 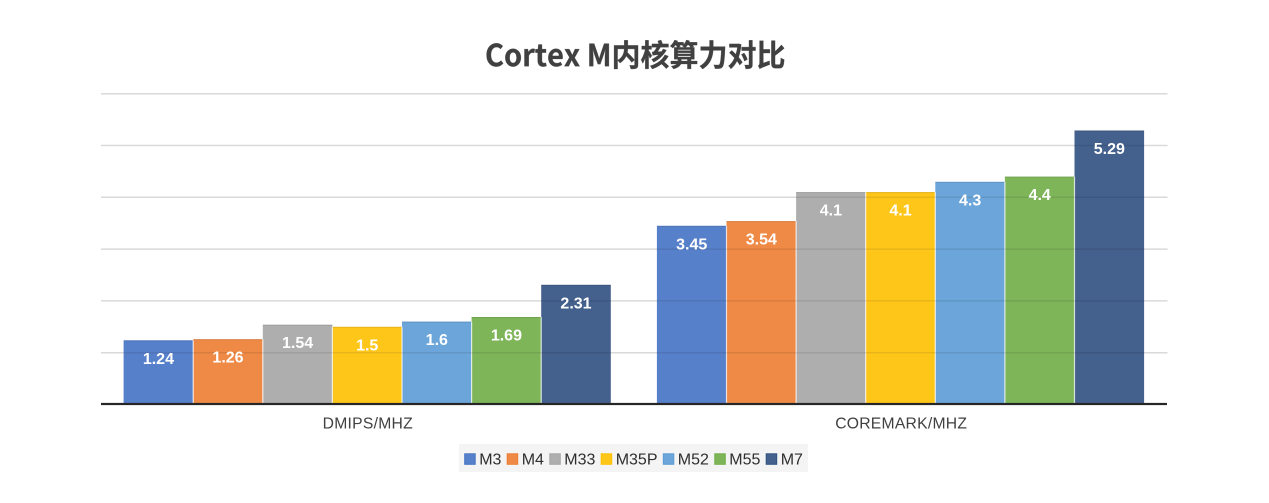 I want to click on svg-text: 1.69, so click(x=506, y=336).